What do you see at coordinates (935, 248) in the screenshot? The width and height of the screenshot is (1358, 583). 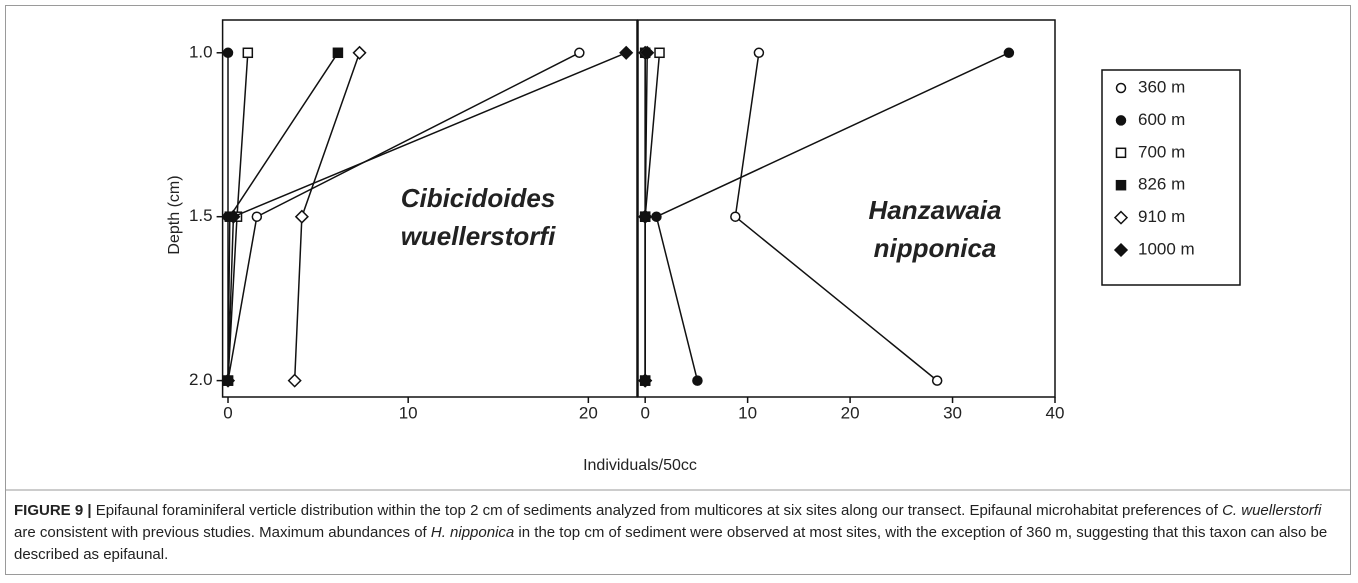 I see `panel-title: nipponica` at bounding box center [935, 248].